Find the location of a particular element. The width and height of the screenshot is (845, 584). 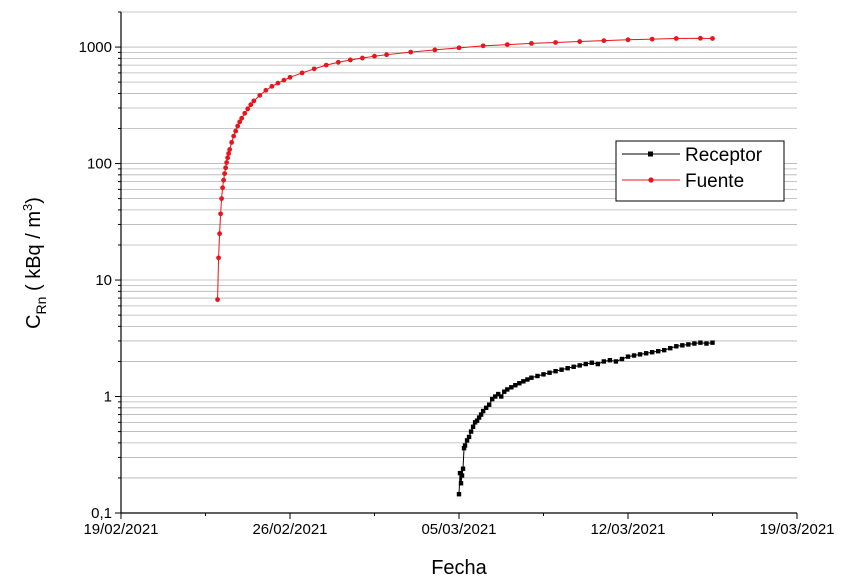

legend: Receptor Fuente is located at coordinates (700, 171).